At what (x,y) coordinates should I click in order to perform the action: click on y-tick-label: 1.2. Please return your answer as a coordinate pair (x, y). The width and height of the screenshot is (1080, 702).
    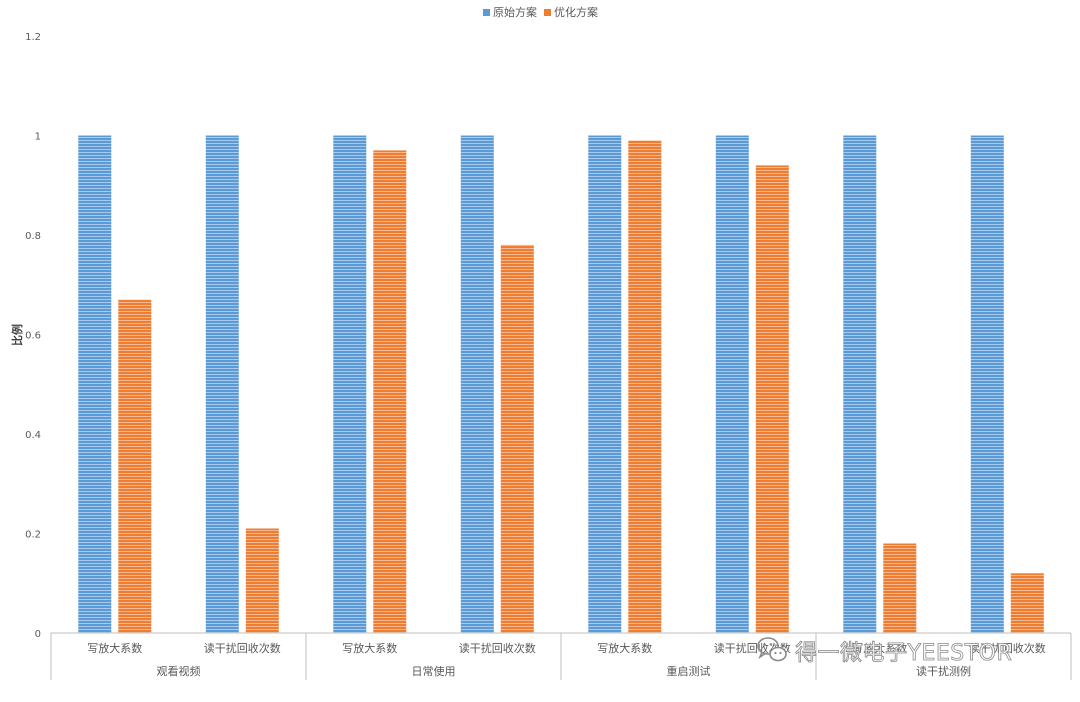
    Looking at the image, I should click on (33, 37).